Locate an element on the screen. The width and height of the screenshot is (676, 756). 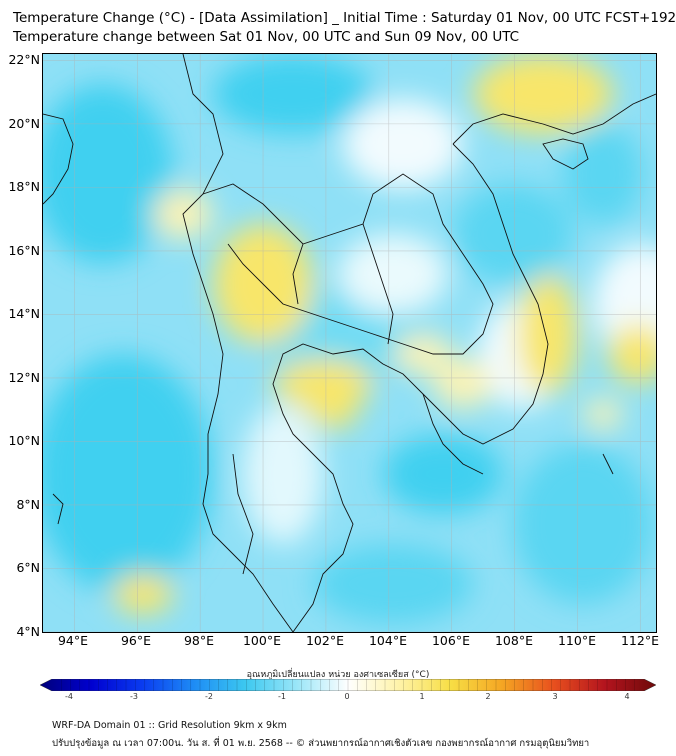
colorbar-tick: -1 is located at coordinates (282, 696).